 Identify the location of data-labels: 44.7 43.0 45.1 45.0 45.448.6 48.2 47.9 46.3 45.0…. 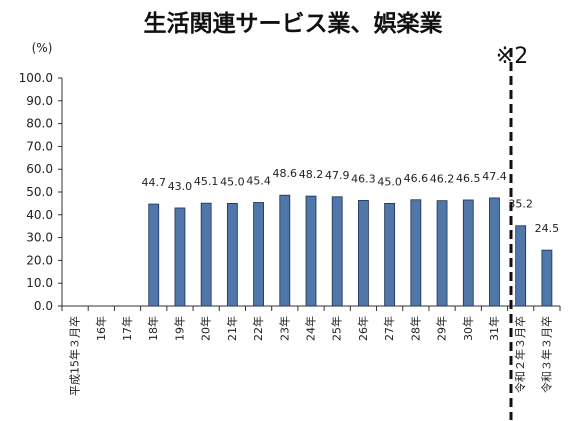
(350, 201).